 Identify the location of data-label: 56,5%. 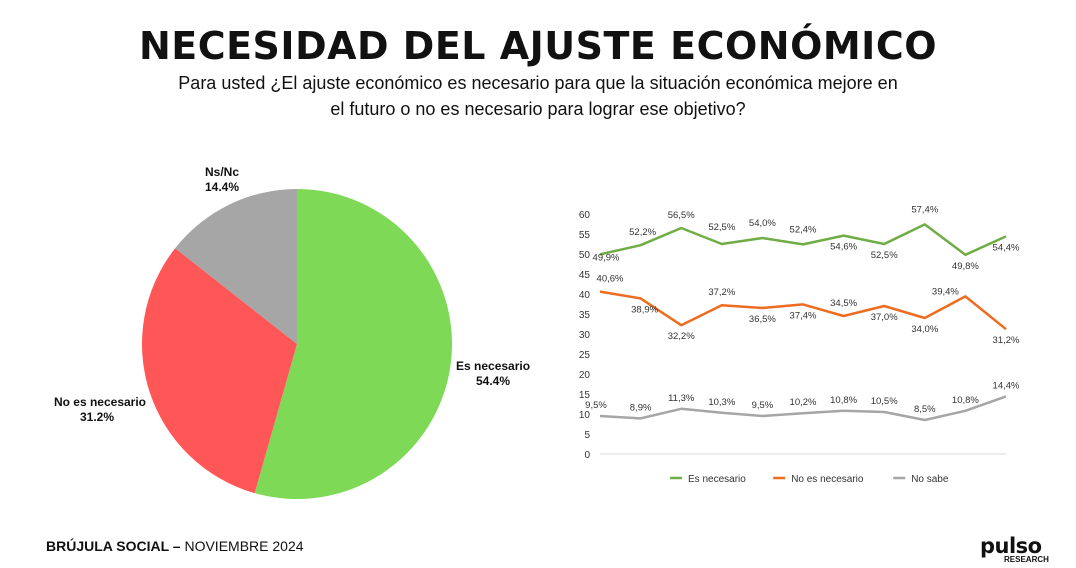
(681, 215).